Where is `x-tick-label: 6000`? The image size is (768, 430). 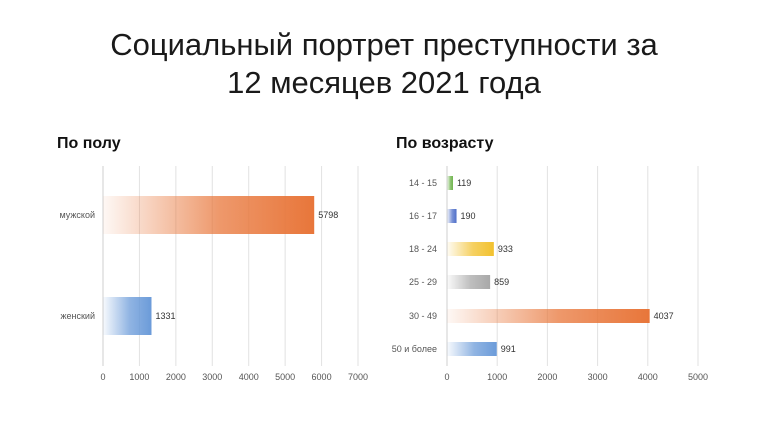
x-tick-label: 6000 is located at coordinates (322, 377).